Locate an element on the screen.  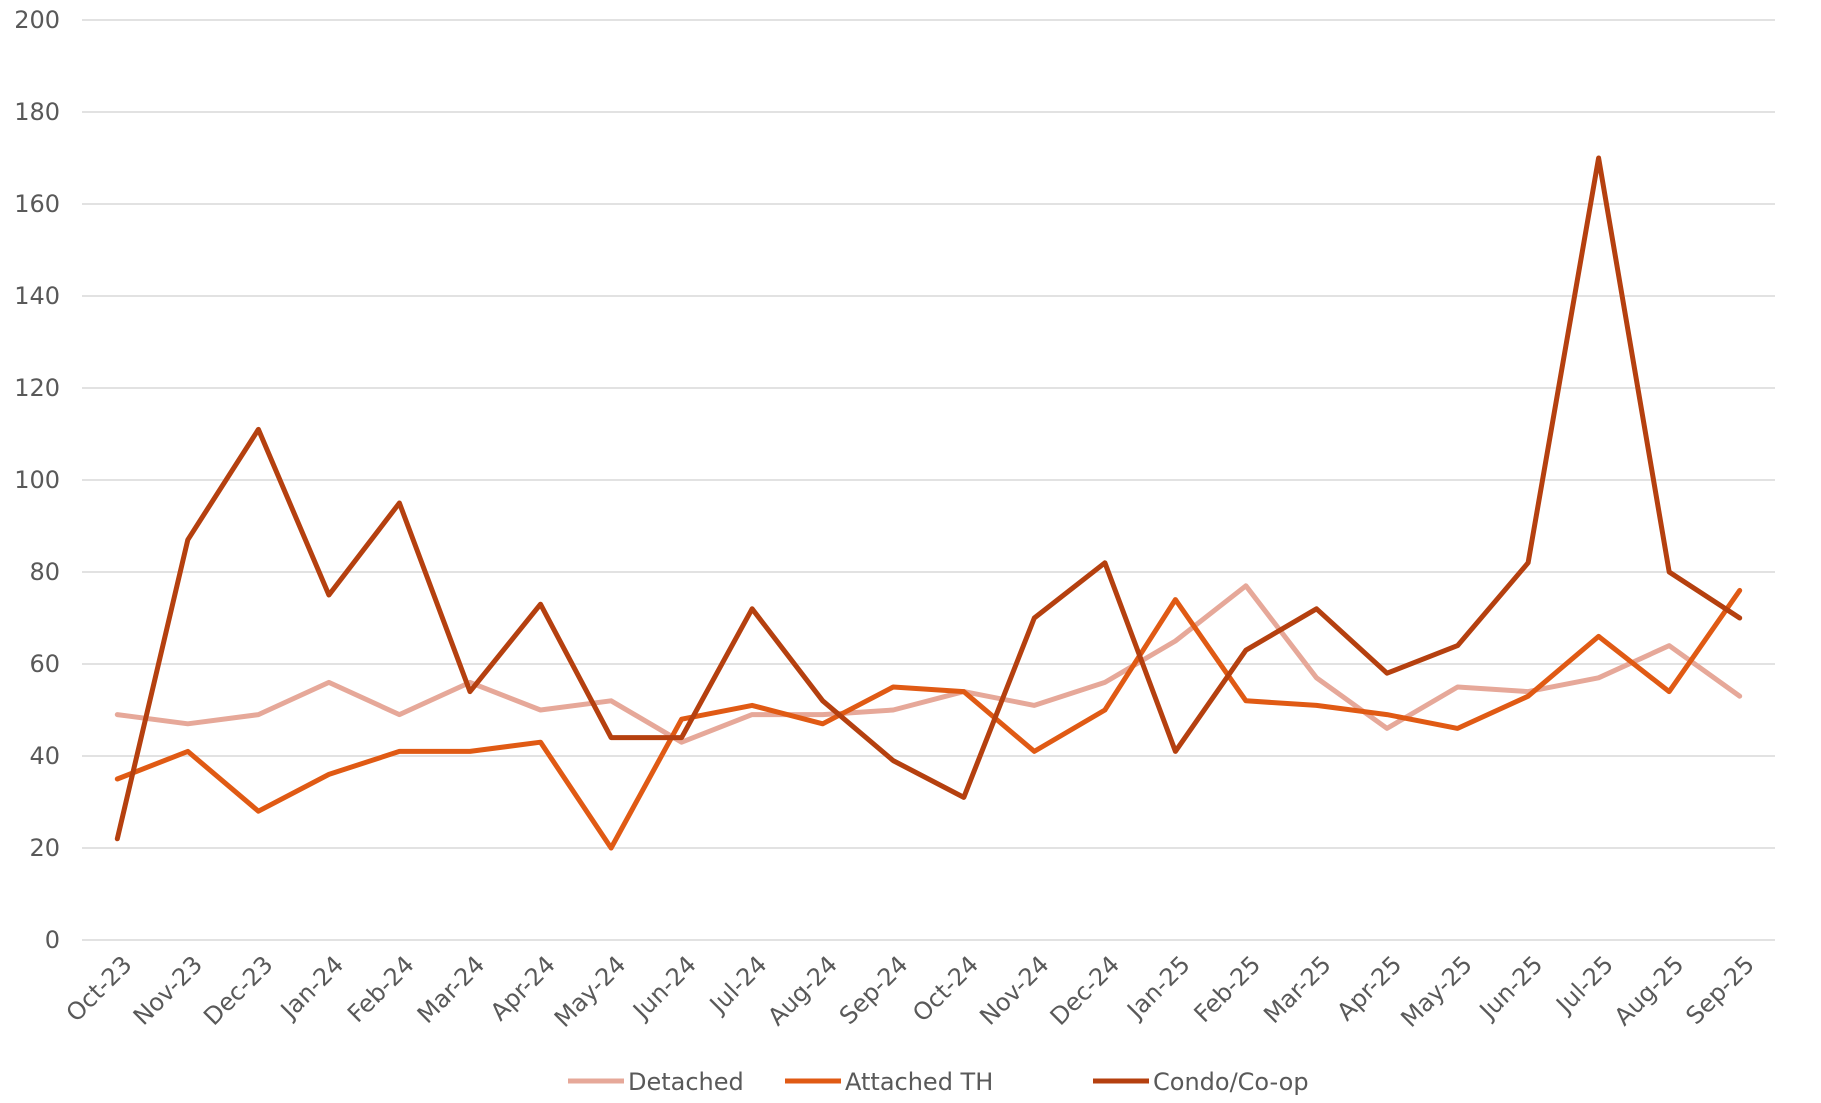
x-tick-label: Apr-24 is located at coordinates (523, 988).